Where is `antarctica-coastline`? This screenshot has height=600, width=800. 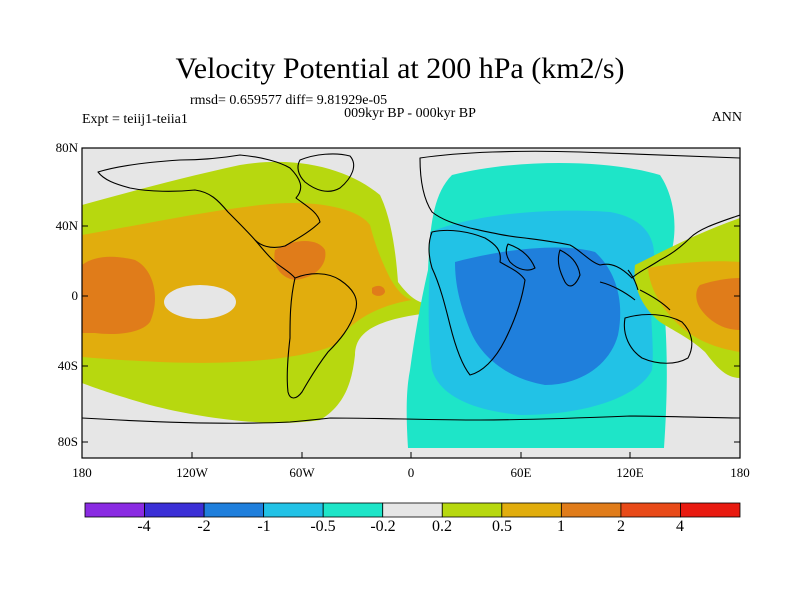 antarctica-coastline is located at coordinates (411, 419).